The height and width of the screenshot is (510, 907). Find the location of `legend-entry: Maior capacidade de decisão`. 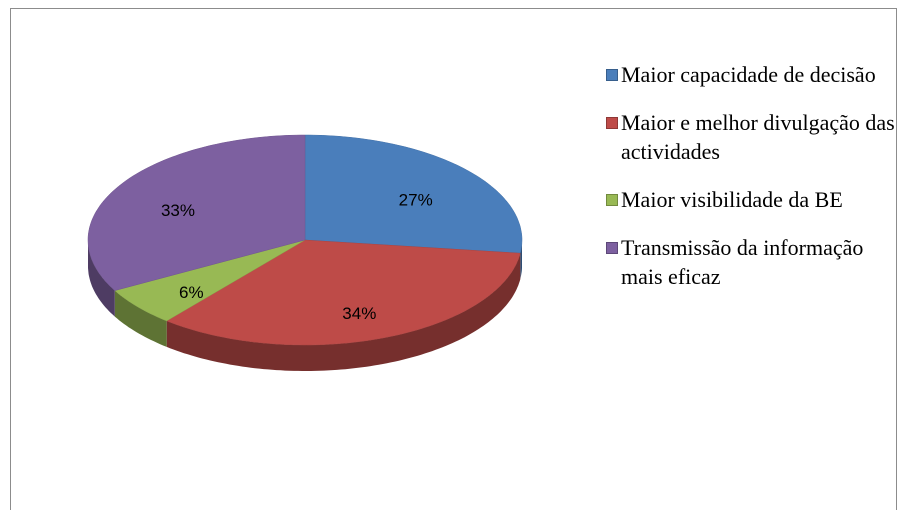

legend-entry: Maior capacidade de decisão is located at coordinates (751, 74).